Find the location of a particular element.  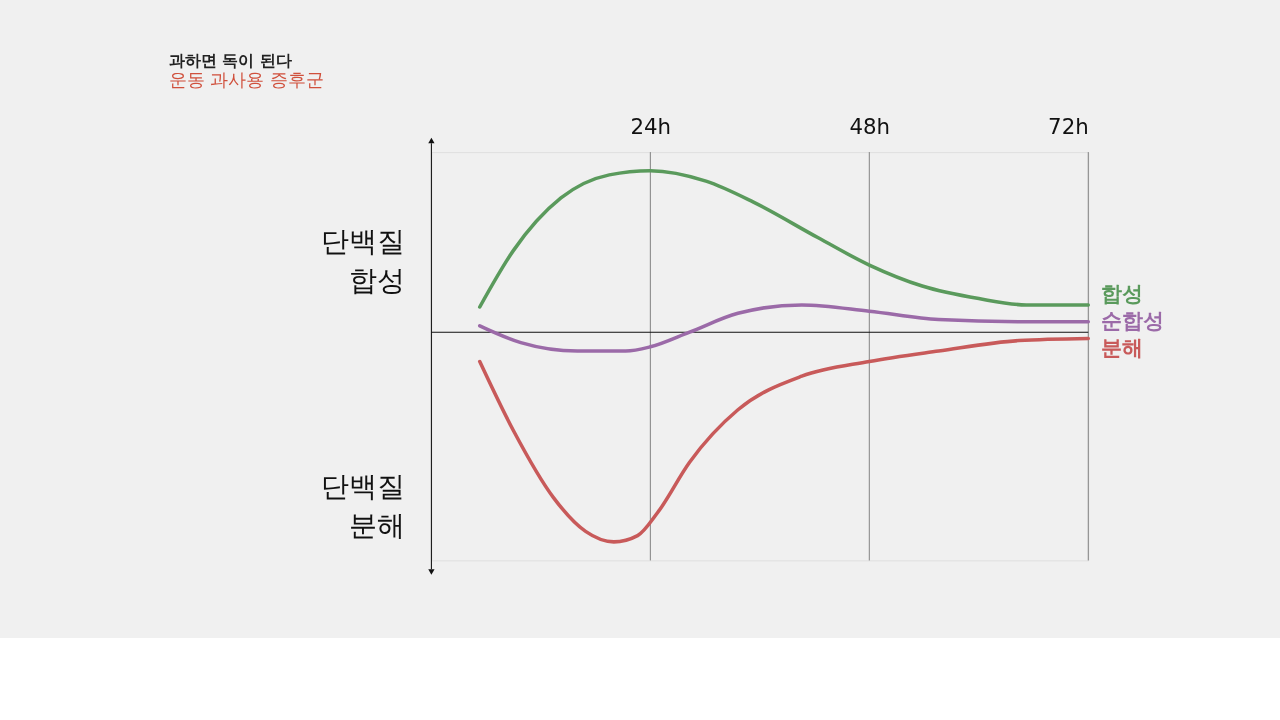

series-label: 분해 is located at coordinates (1121, 347).